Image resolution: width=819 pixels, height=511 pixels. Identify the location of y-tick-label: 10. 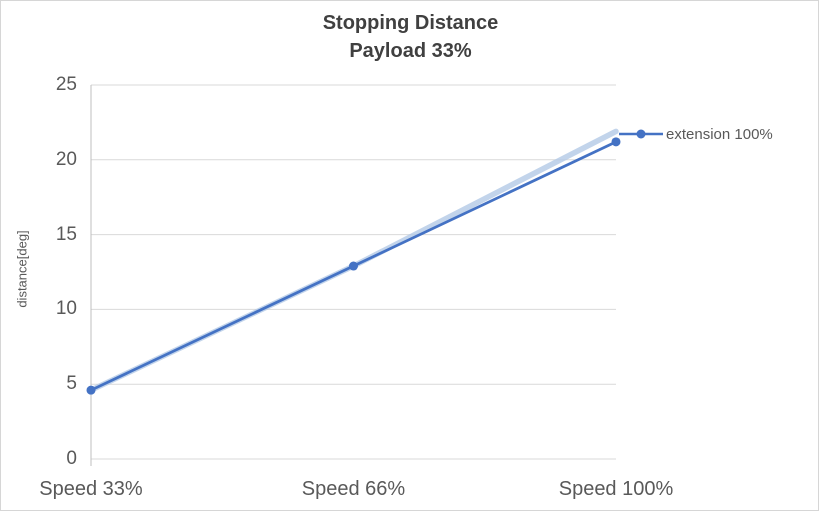
(66, 309).